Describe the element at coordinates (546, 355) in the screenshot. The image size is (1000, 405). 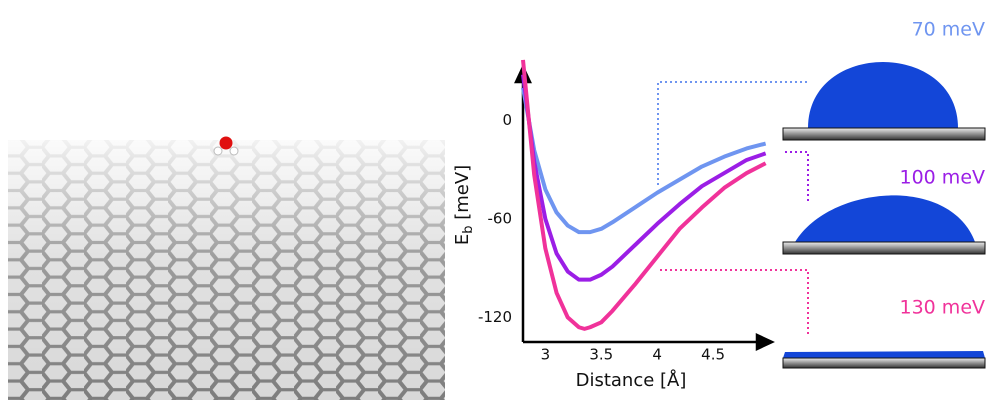
I see `x-tick-label: 3` at that location.